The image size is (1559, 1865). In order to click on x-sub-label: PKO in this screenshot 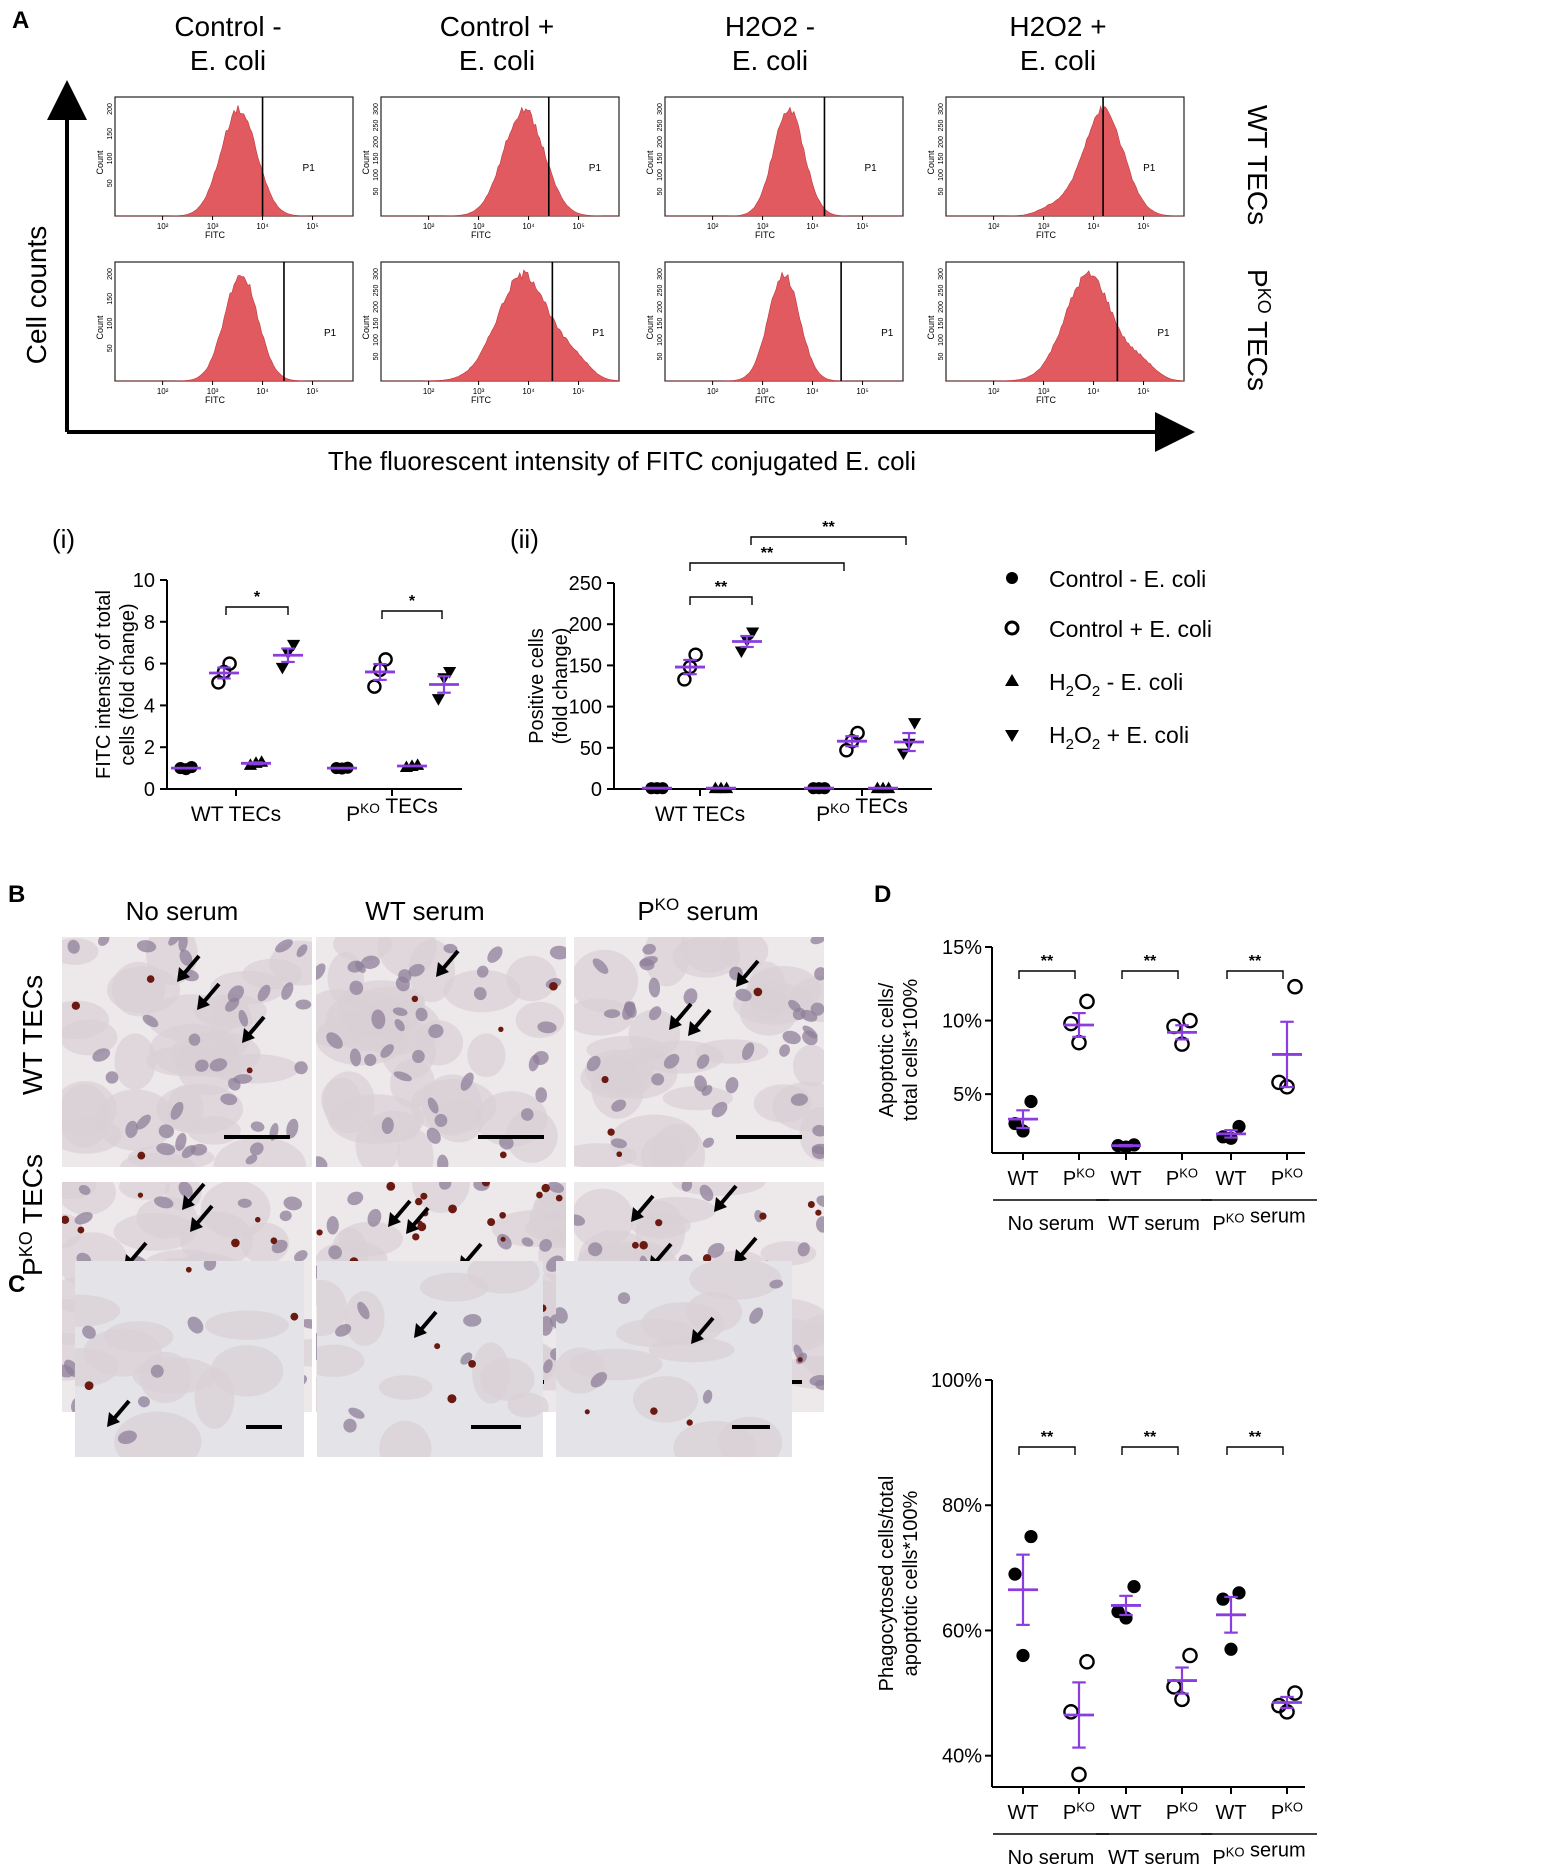, I will do `click(1079, 1177)`.